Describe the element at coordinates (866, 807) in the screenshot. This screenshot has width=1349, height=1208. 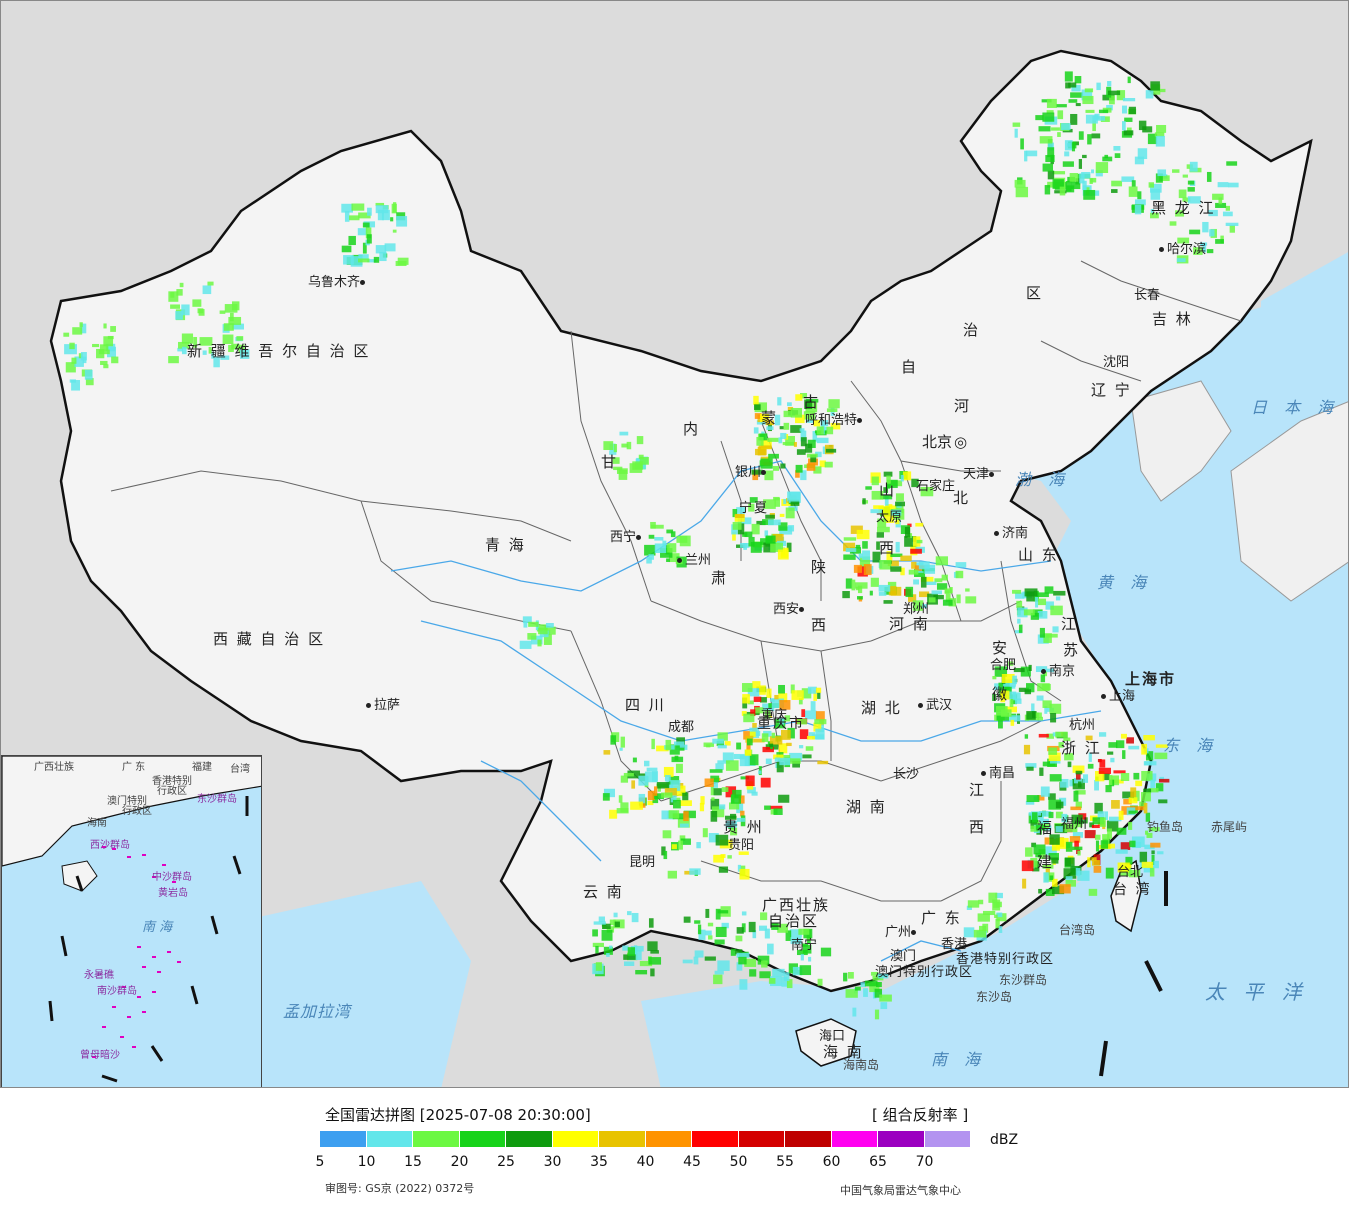
I see `province-label: 湖 南` at that location.